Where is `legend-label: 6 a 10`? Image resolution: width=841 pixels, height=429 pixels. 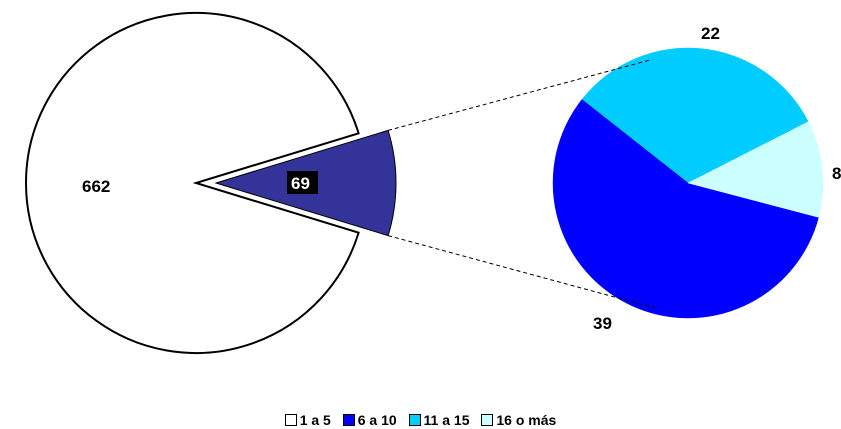 legend-label: 6 a 10 is located at coordinates (377, 420).